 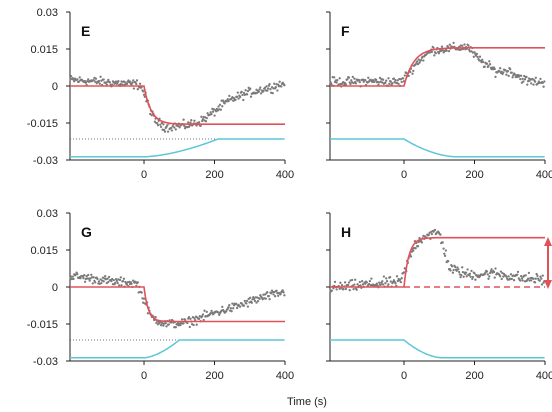 What do you see at coordinates (544, 175) in the screenshot?
I see `x-tick-label: 400` at bounding box center [544, 175].